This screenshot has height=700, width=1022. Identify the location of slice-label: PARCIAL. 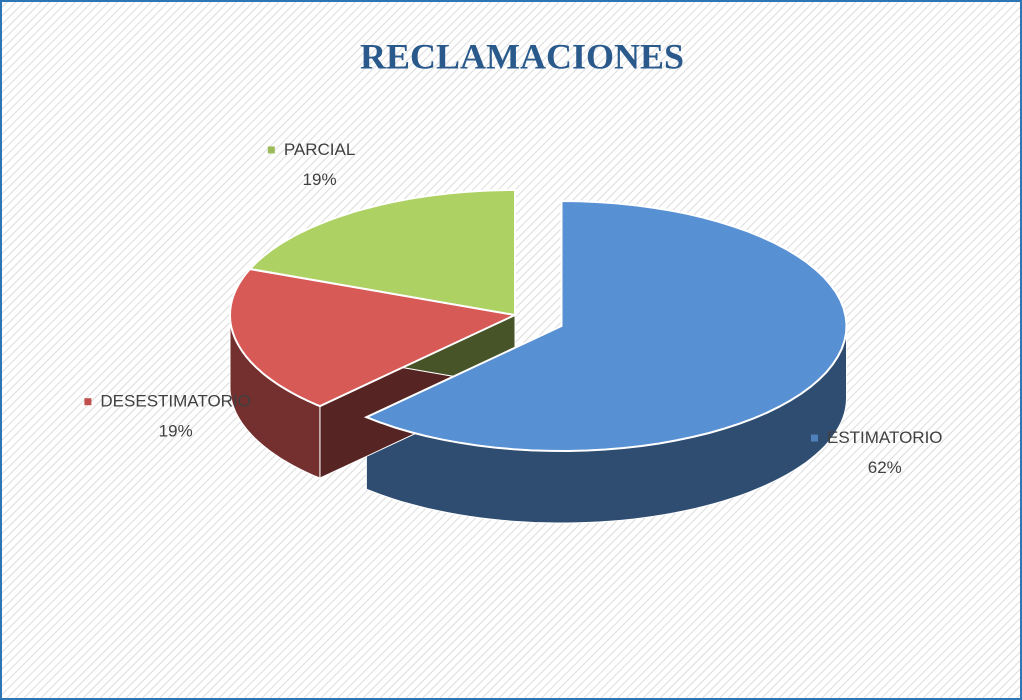
(320, 149).